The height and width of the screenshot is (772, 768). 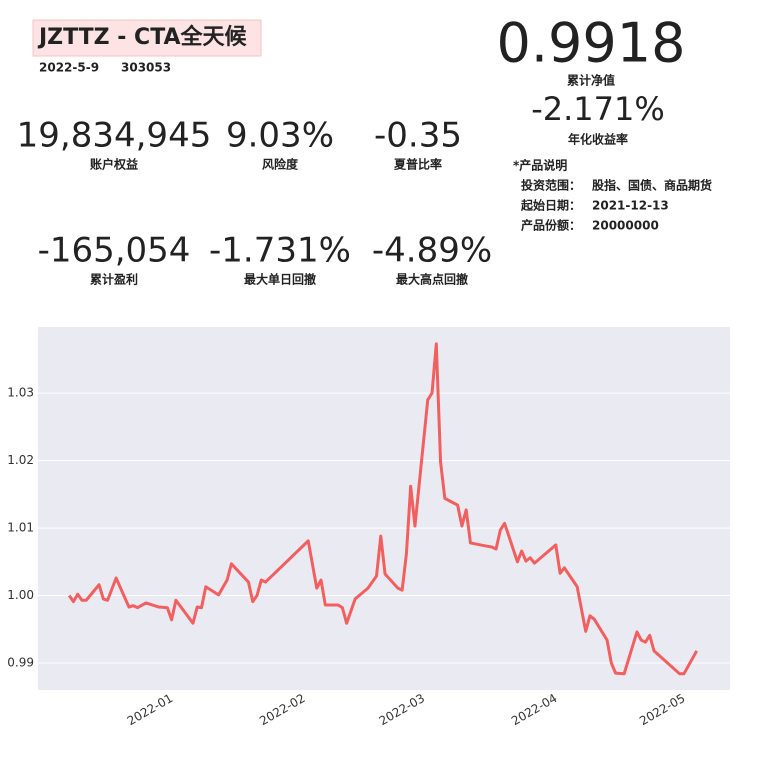 I want to click on product-value: 2021-12-13, so click(x=630, y=206).